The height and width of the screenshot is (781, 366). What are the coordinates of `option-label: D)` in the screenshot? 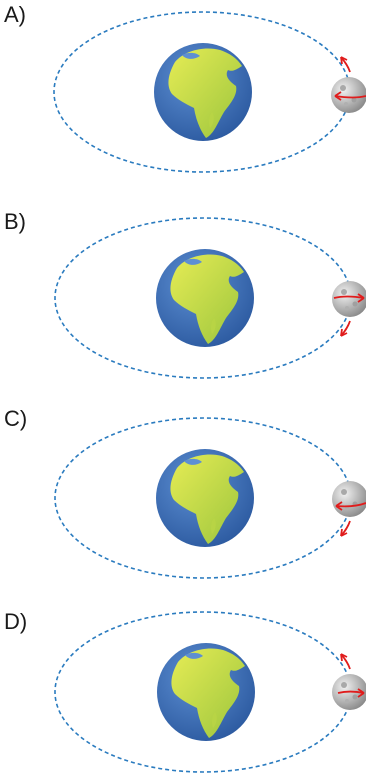 It's located at (16, 621).